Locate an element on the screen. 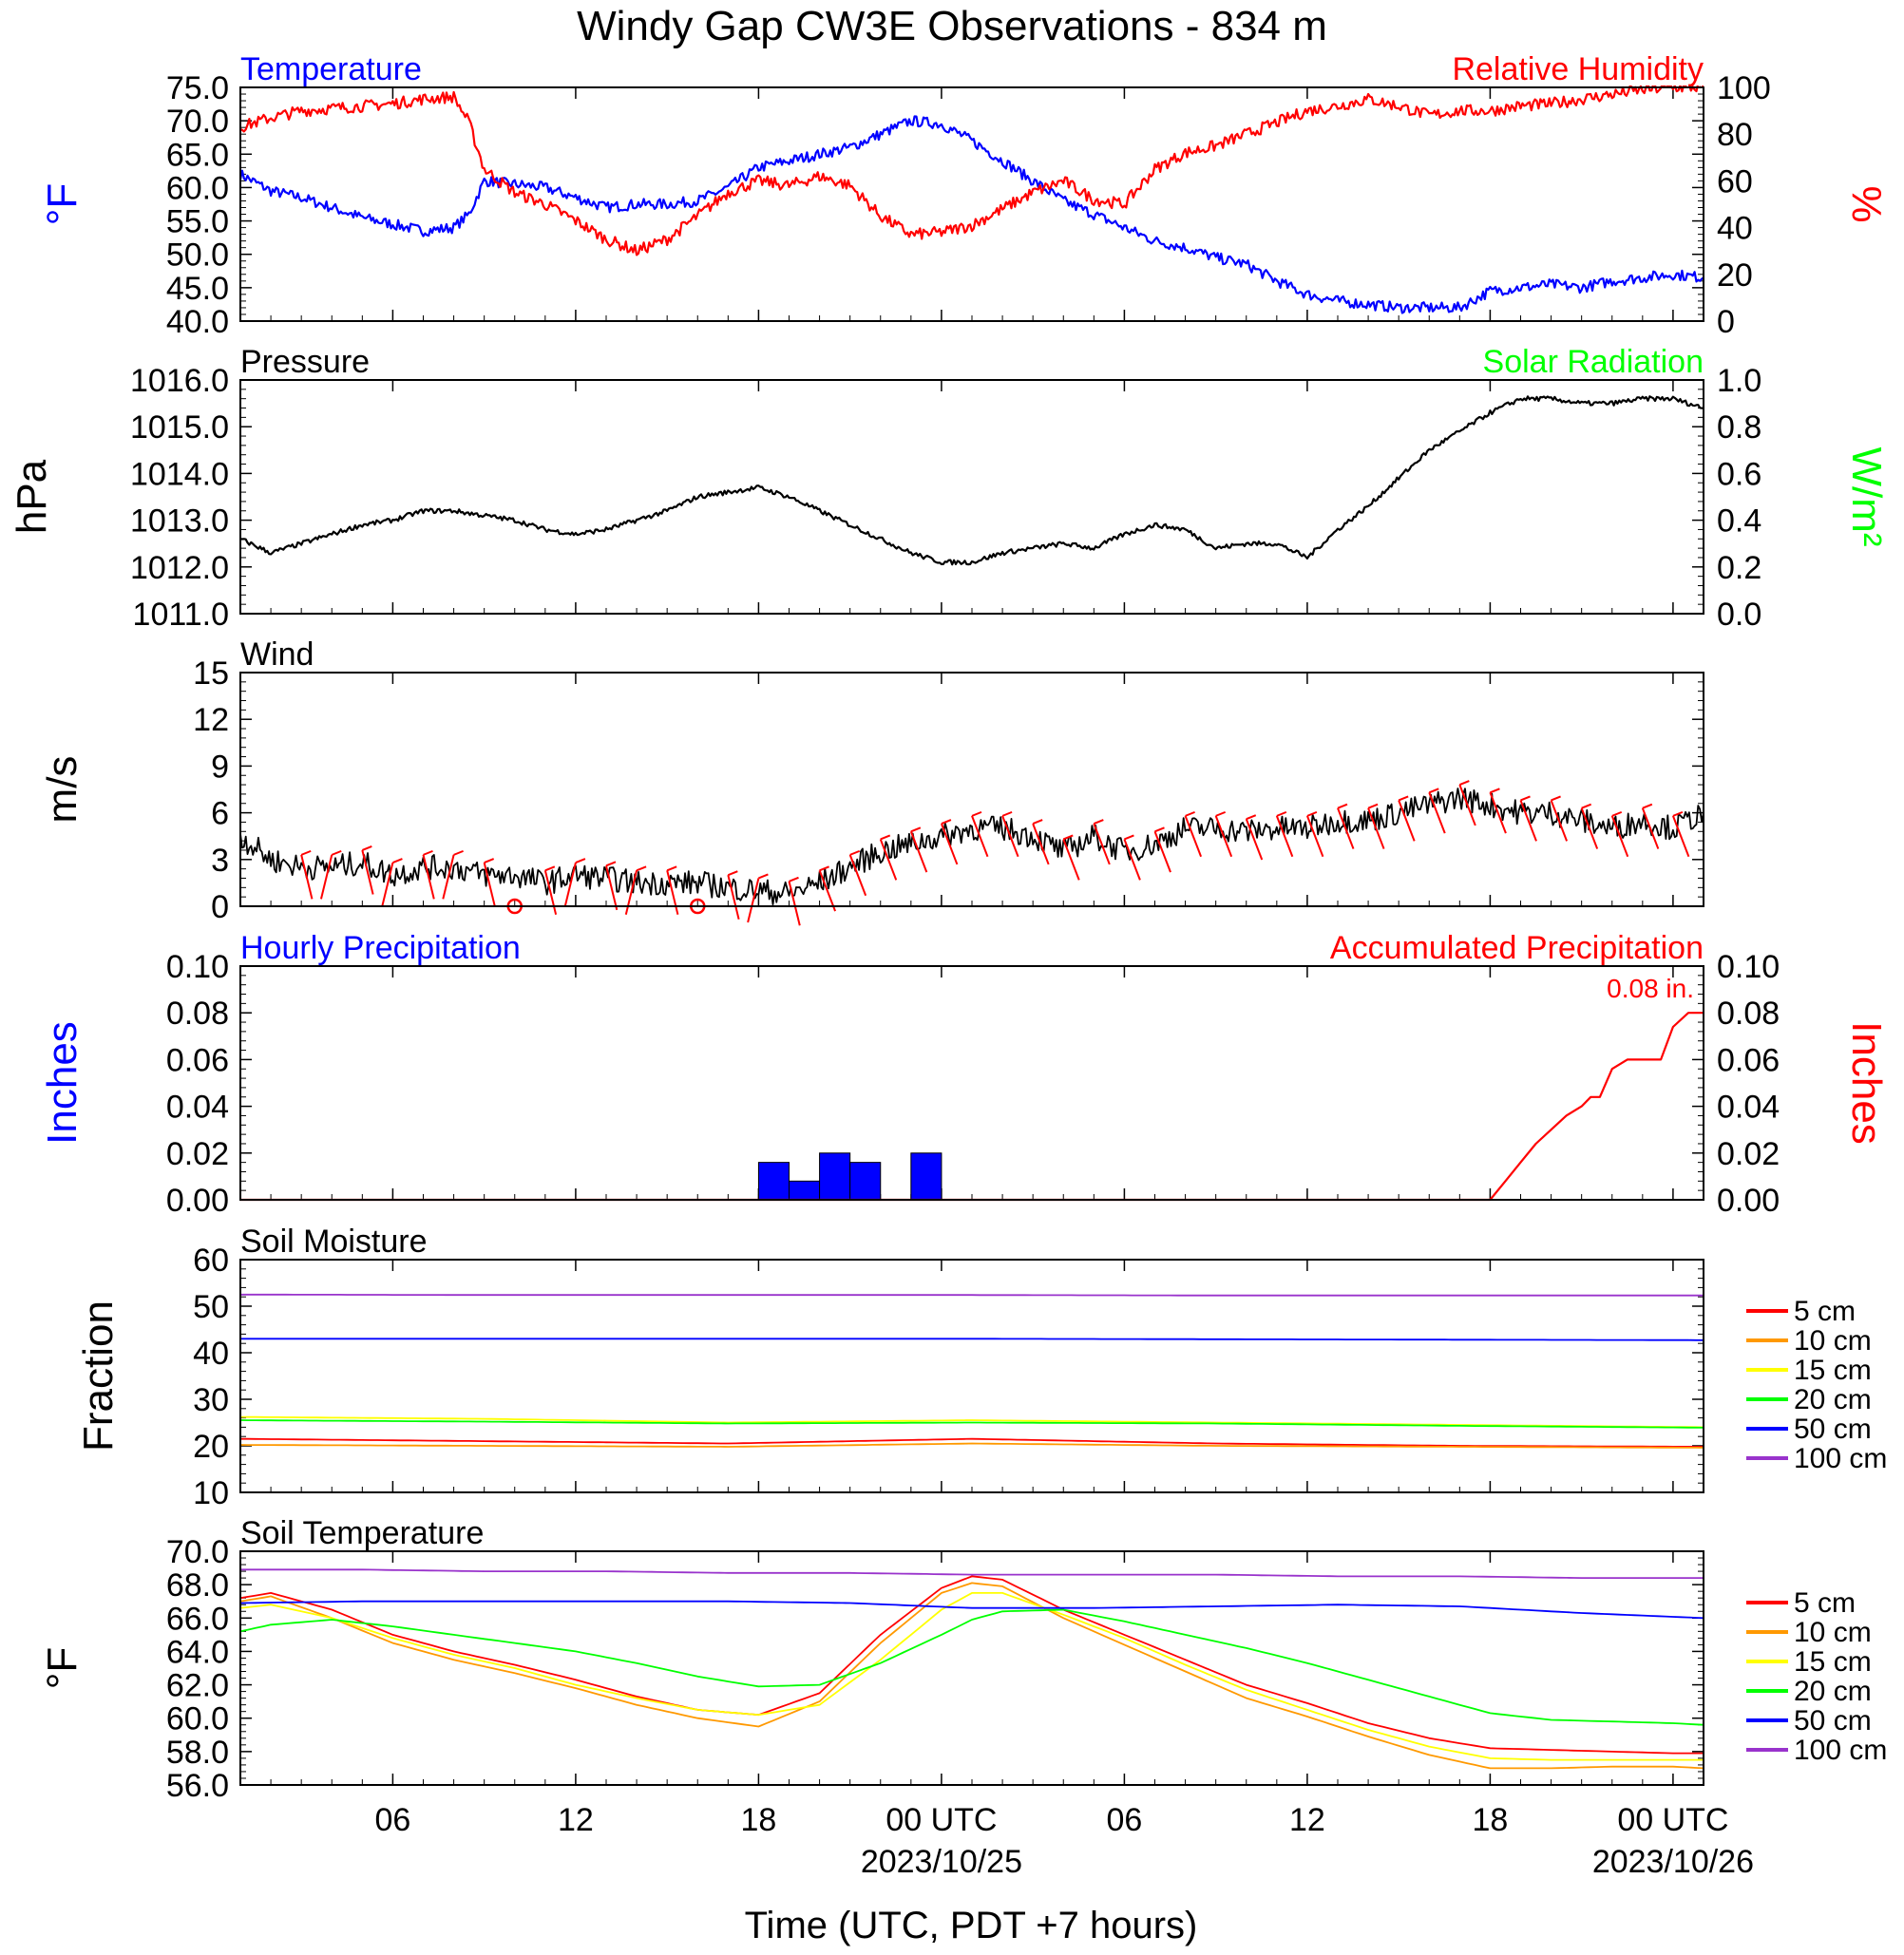  x-tick-label: 06 is located at coordinates (1125, 1820).